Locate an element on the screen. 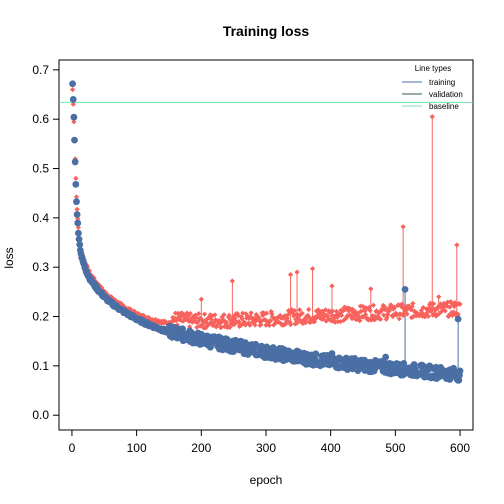  chart-title: Training loss is located at coordinates (266, 31).